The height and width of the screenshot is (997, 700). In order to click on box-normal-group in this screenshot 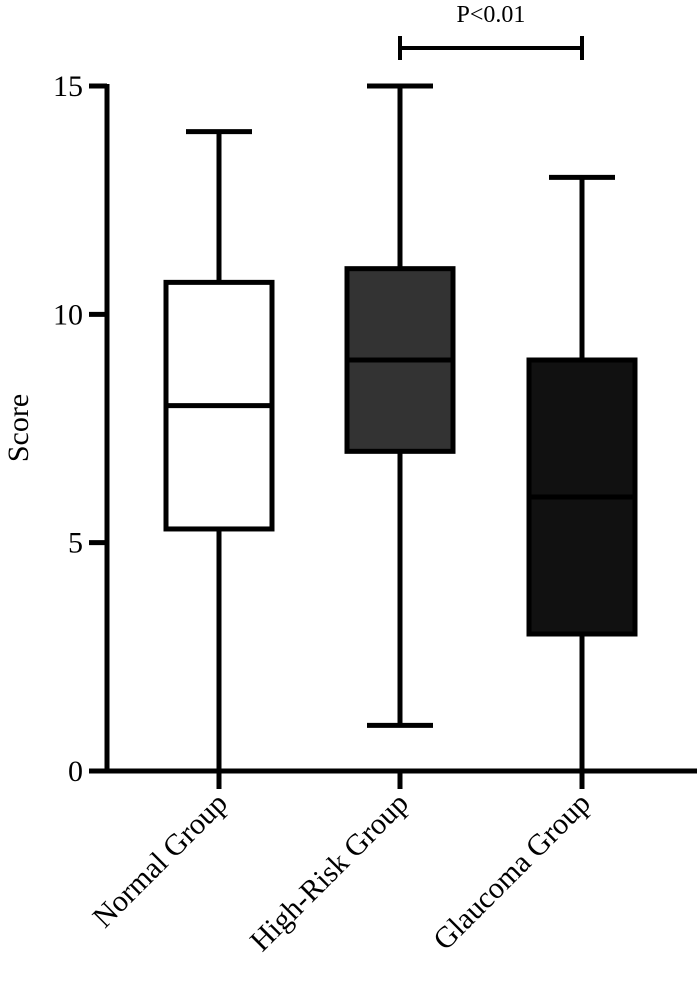, I will do `click(219, 450)`.